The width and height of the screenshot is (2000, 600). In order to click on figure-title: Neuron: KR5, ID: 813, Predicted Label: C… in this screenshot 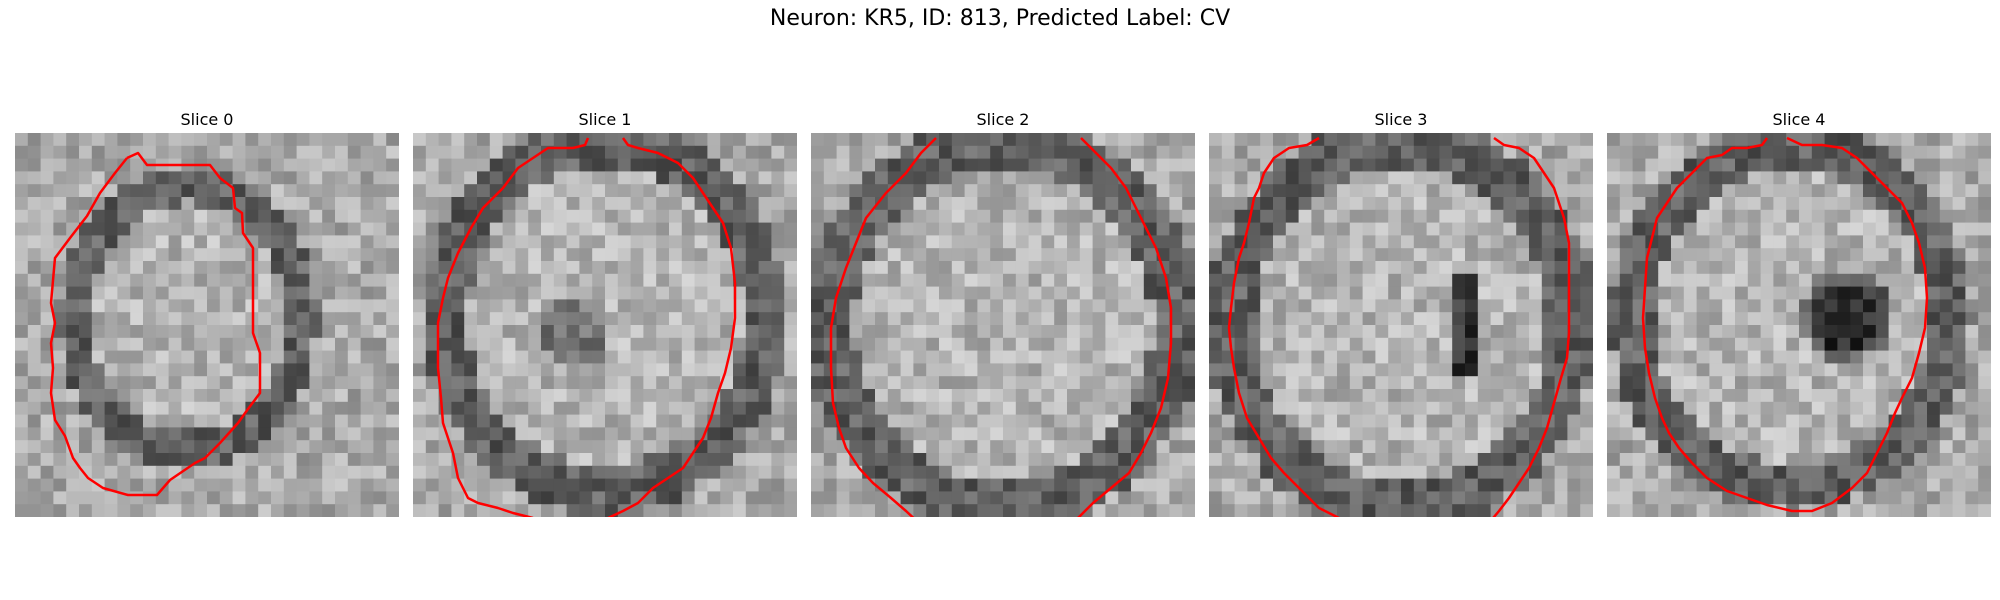, I will do `click(1000, 18)`.